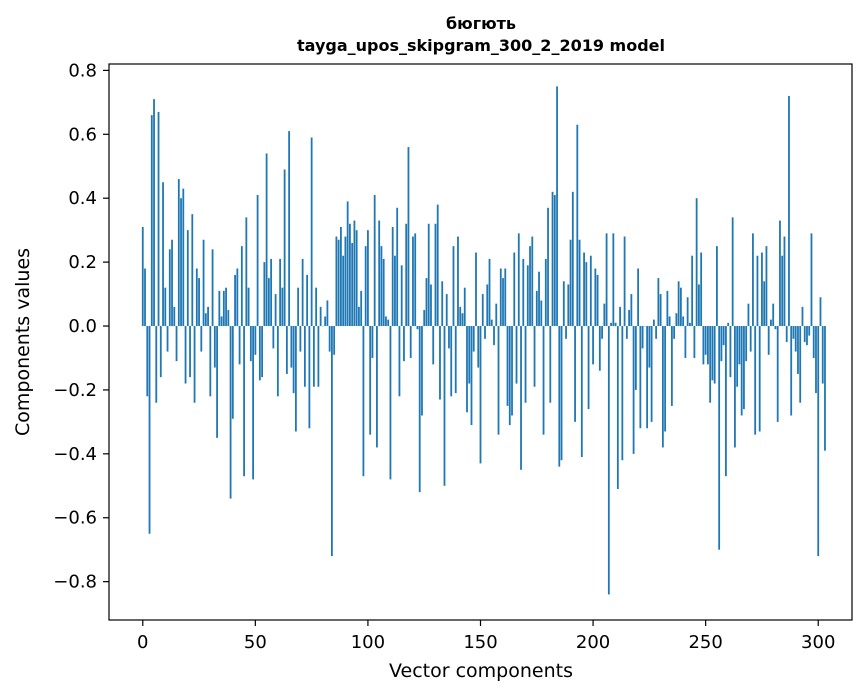 The height and width of the screenshot is (696, 867). Describe the element at coordinates (82, 198) in the screenshot. I see `y-tick-label: 0.4` at that location.